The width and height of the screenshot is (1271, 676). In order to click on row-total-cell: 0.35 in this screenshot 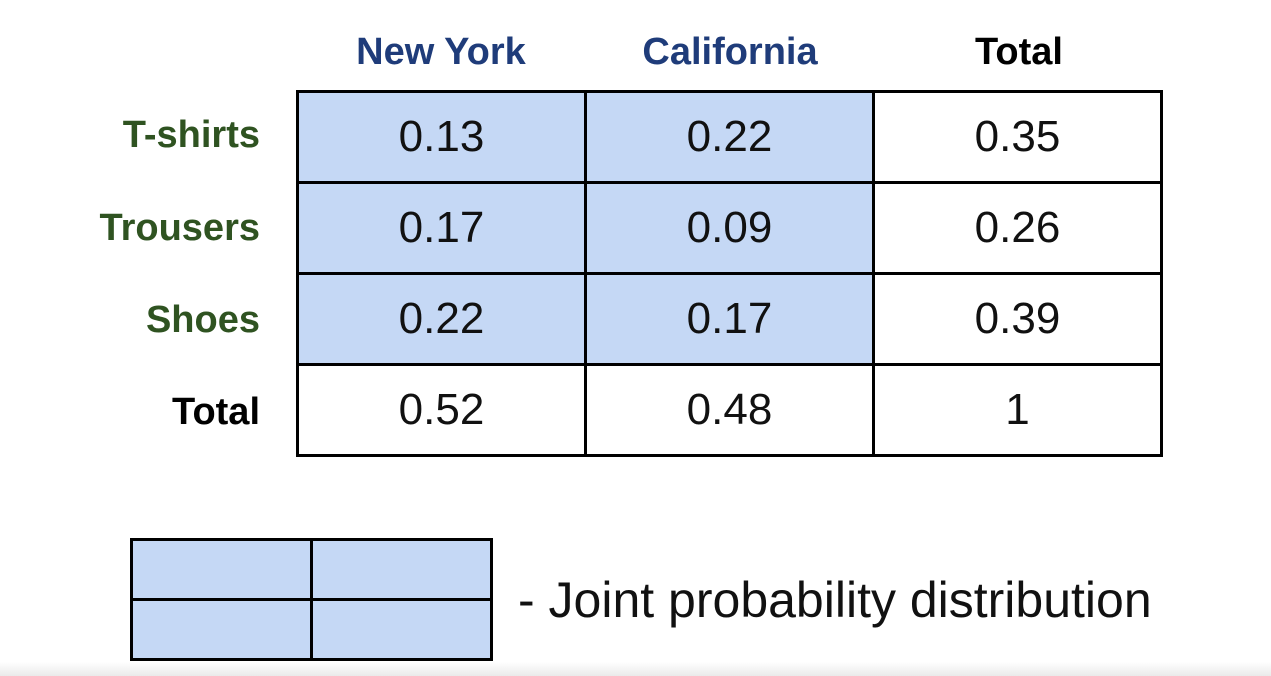, I will do `click(1017, 137)`.